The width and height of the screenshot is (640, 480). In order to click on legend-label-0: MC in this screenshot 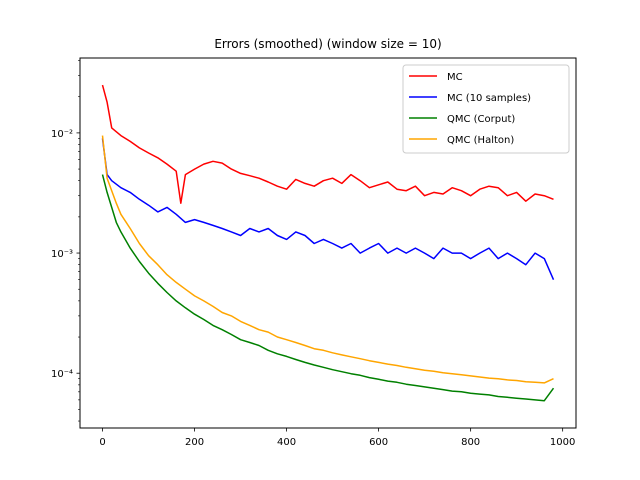, I will do `click(455, 77)`.